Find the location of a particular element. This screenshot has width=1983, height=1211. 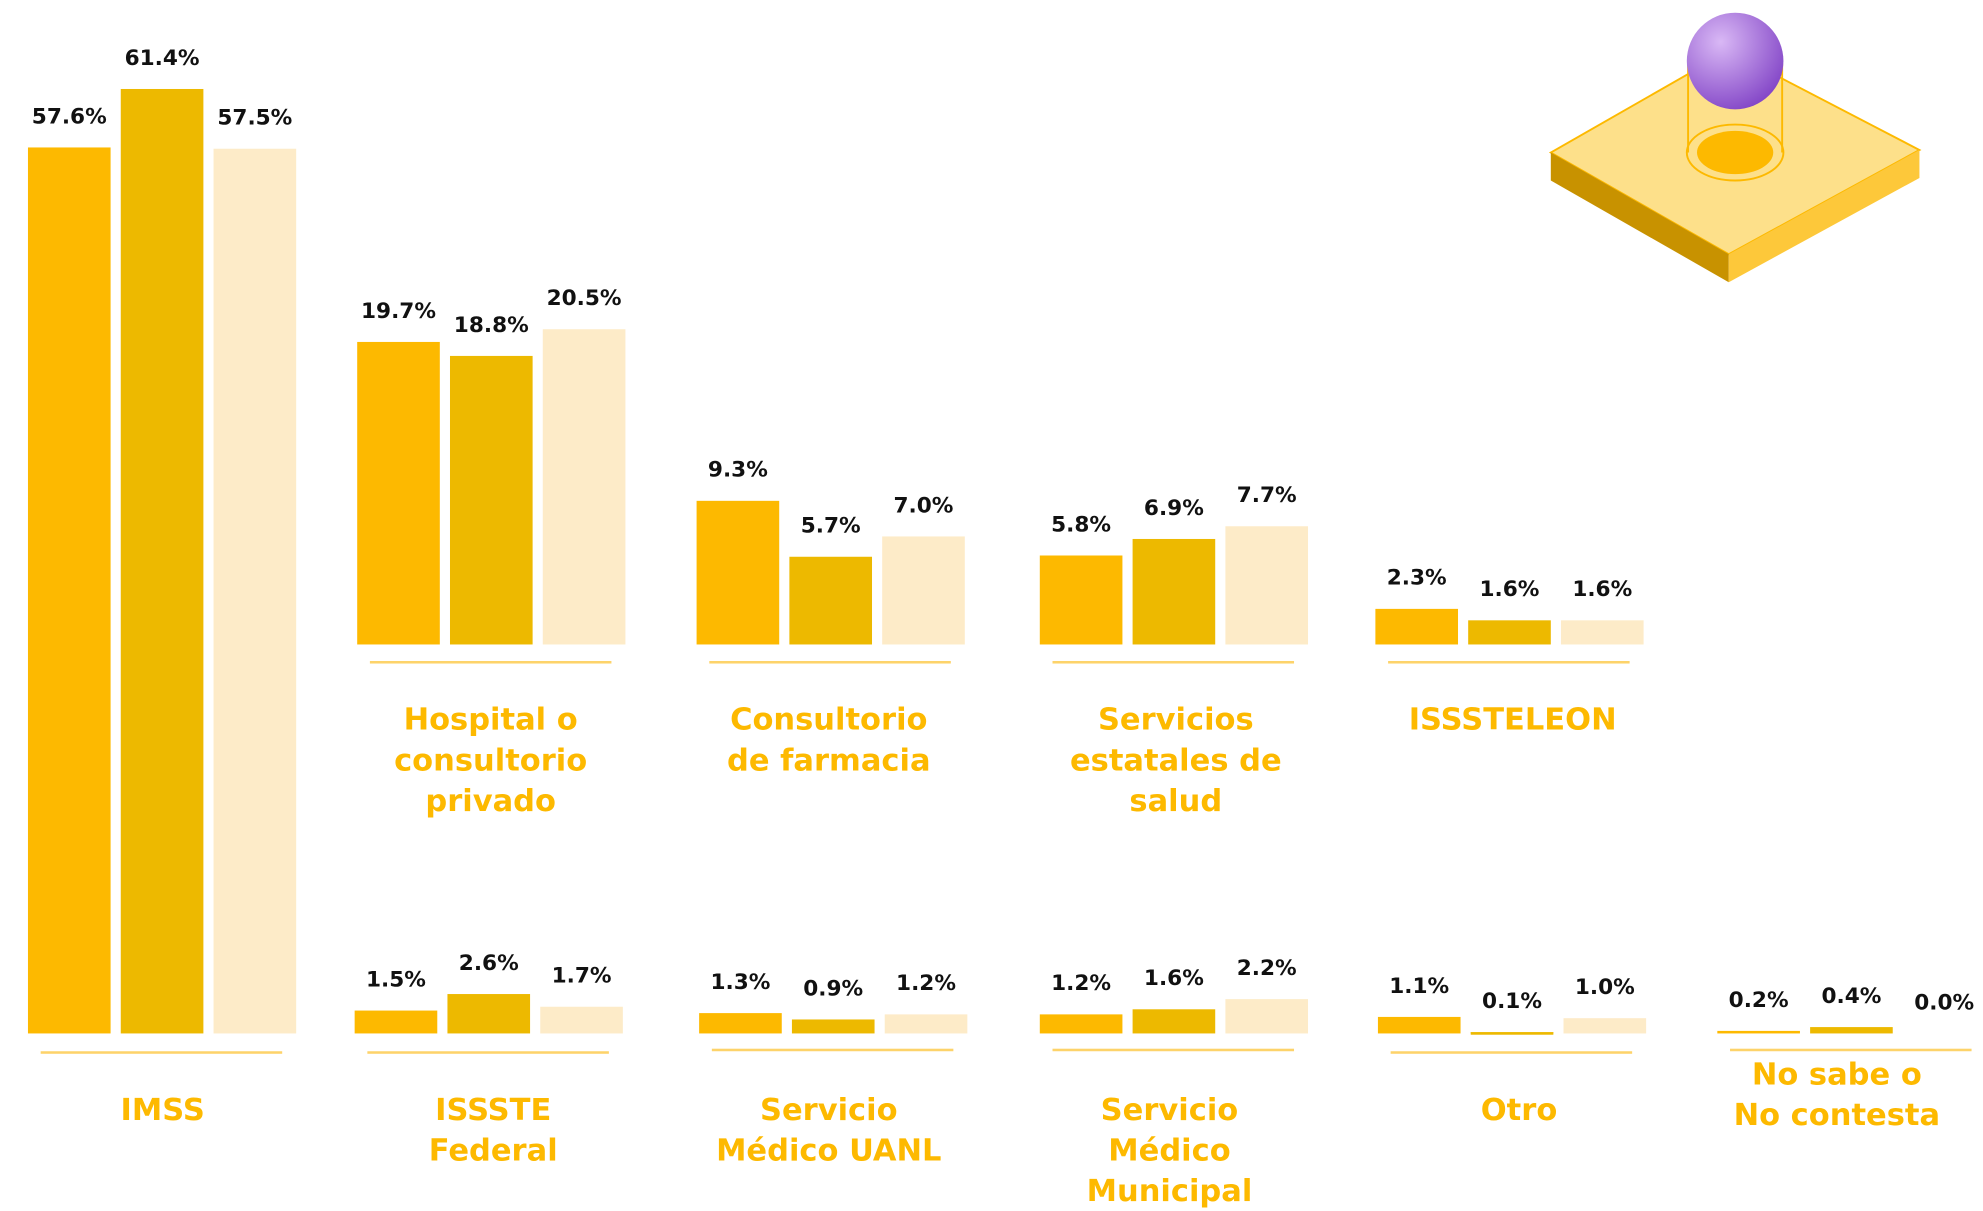

value-label: 1.1% is located at coordinates (1419, 986).